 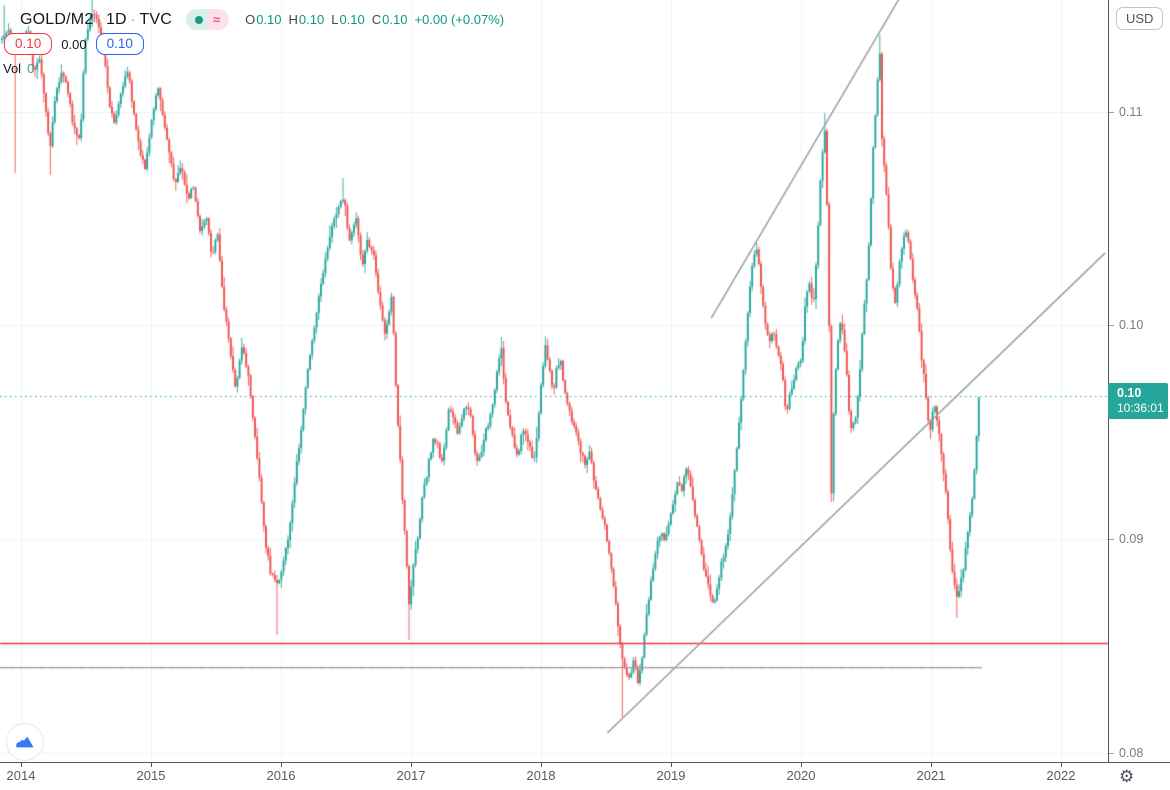 What do you see at coordinates (411, 775) in the screenshot?
I see `year-label: 2017` at bounding box center [411, 775].